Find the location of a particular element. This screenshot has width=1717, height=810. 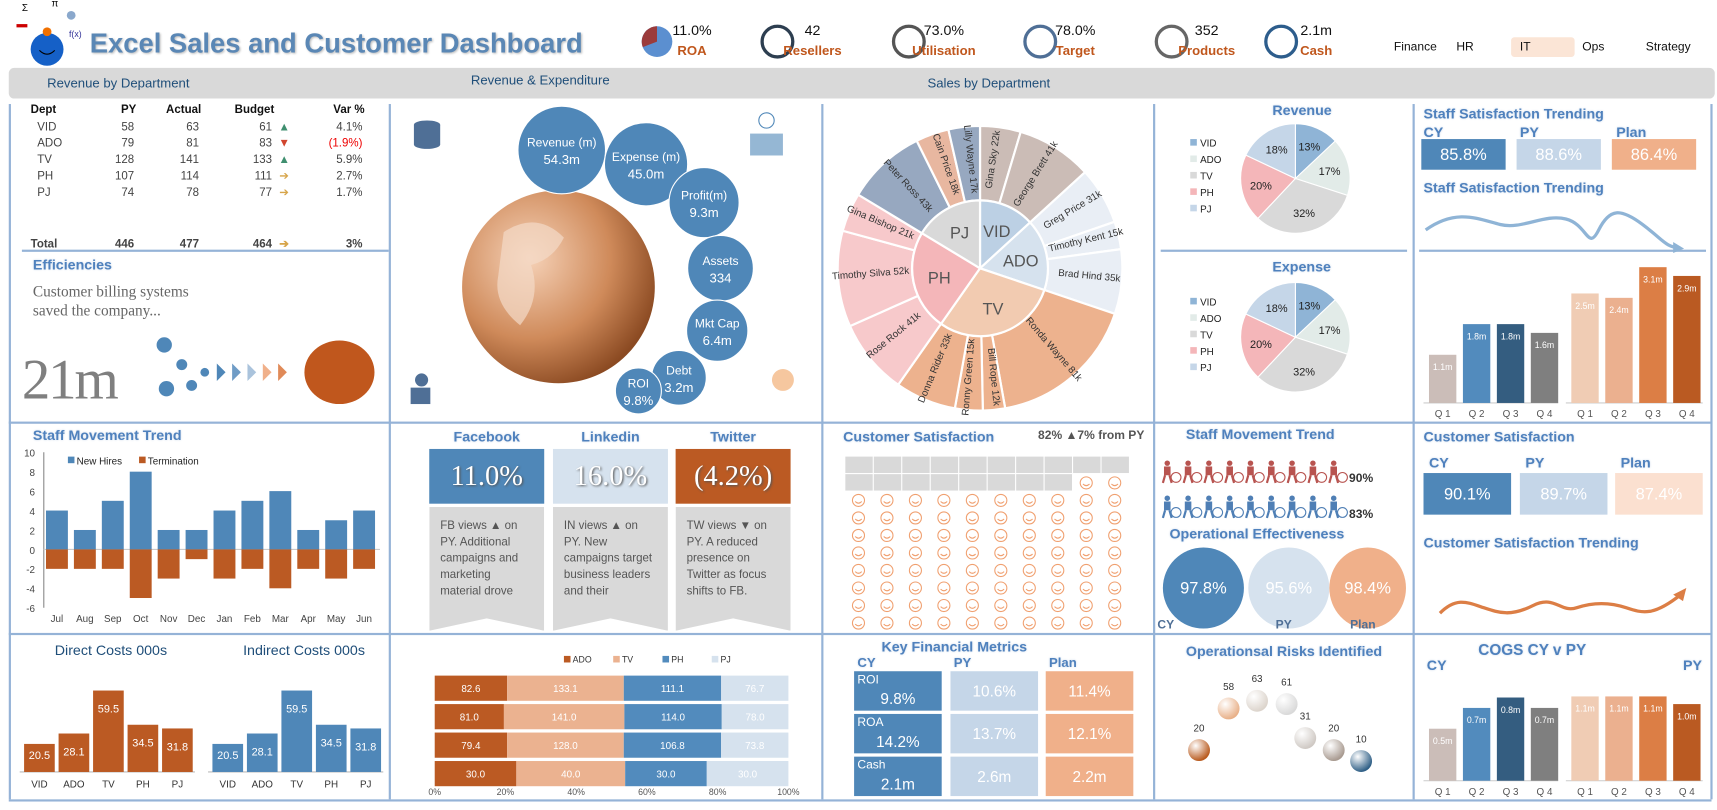

staff-satisfaction-trending-title: Staff Satisfaction Trending is located at coordinates (1513, 188).